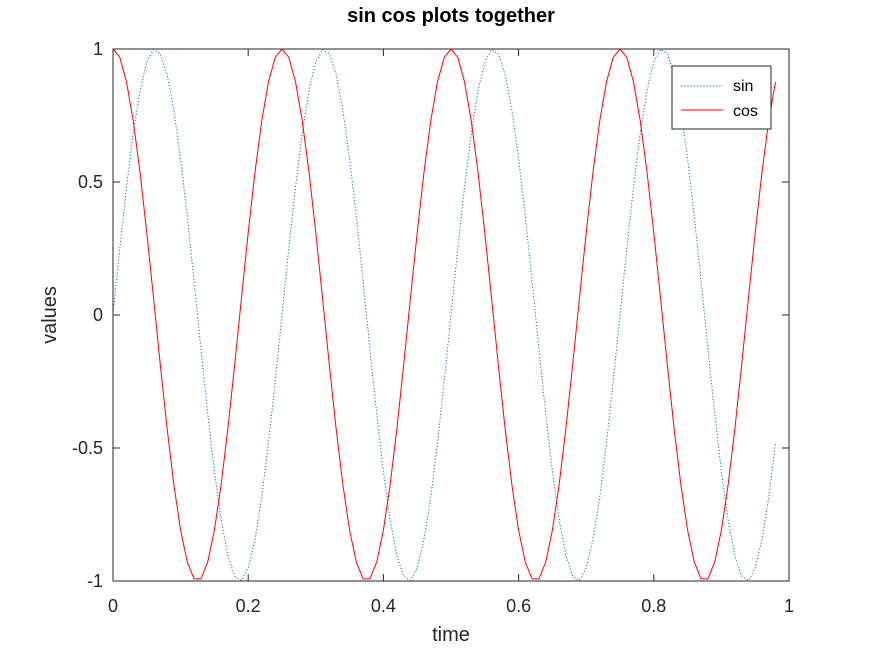 The width and height of the screenshot is (872, 654). I want to click on legend: sin cos, so click(721, 97).